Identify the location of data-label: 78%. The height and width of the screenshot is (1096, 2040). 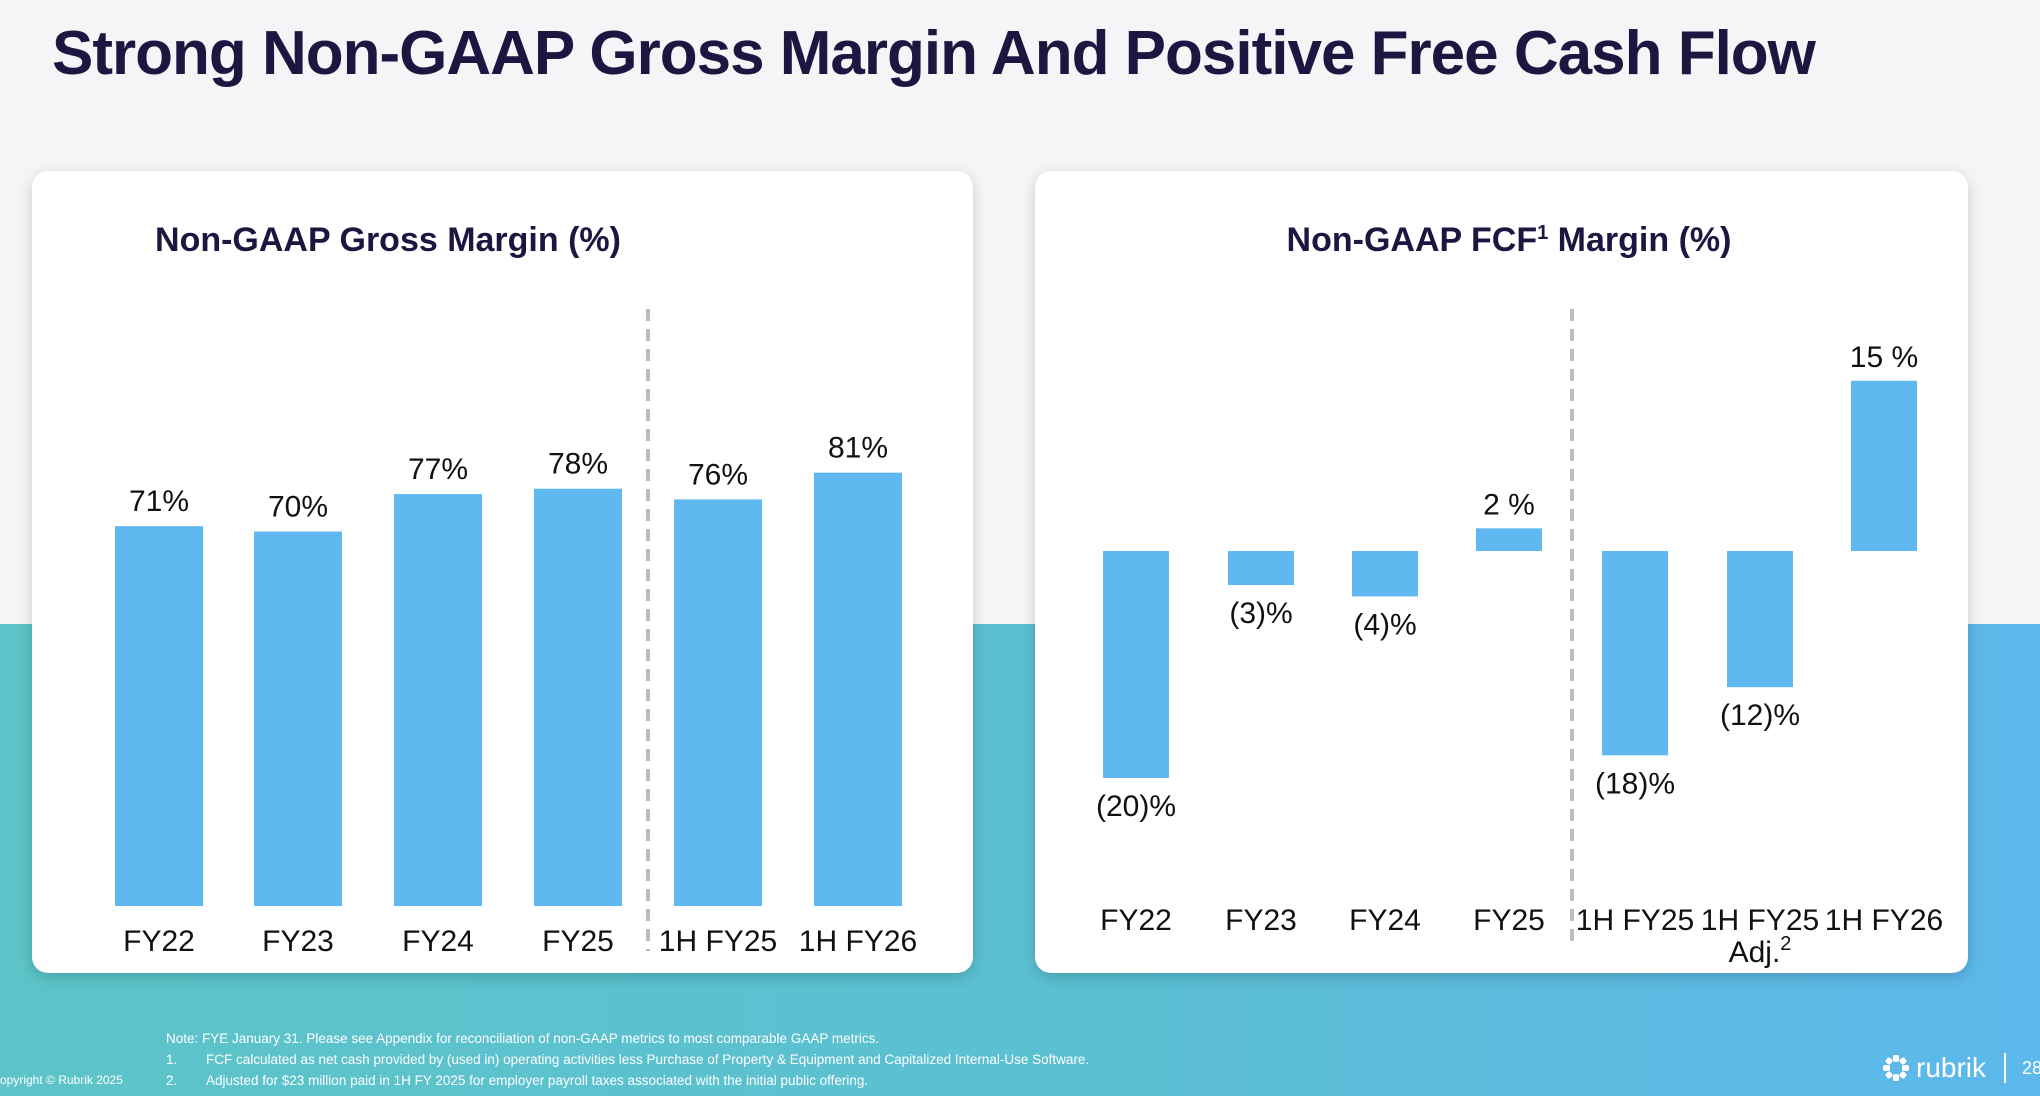
(578, 464).